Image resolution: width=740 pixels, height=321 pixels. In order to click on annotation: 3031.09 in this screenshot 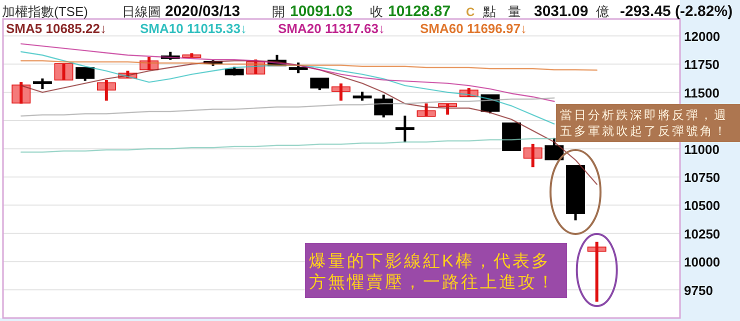, I will do `click(561, 11)`.